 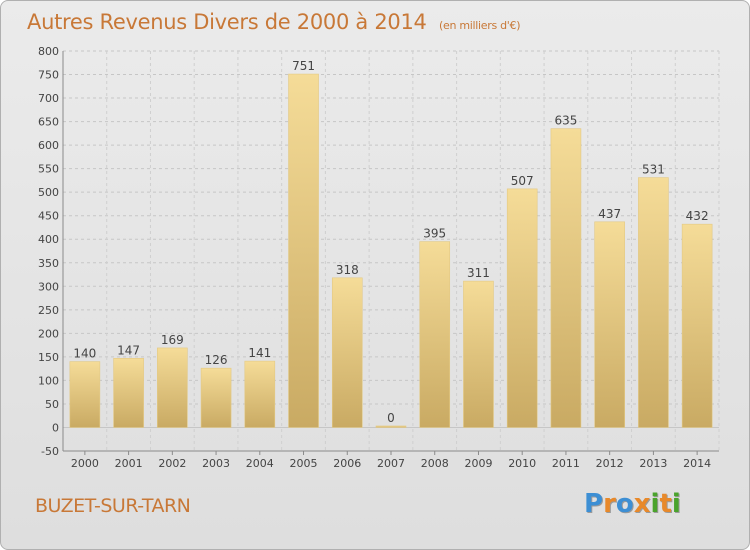 What do you see at coordinates (85, 463) in the screenshot?
I see `x-tick-label: 2000` at bounding box center [85, 463].